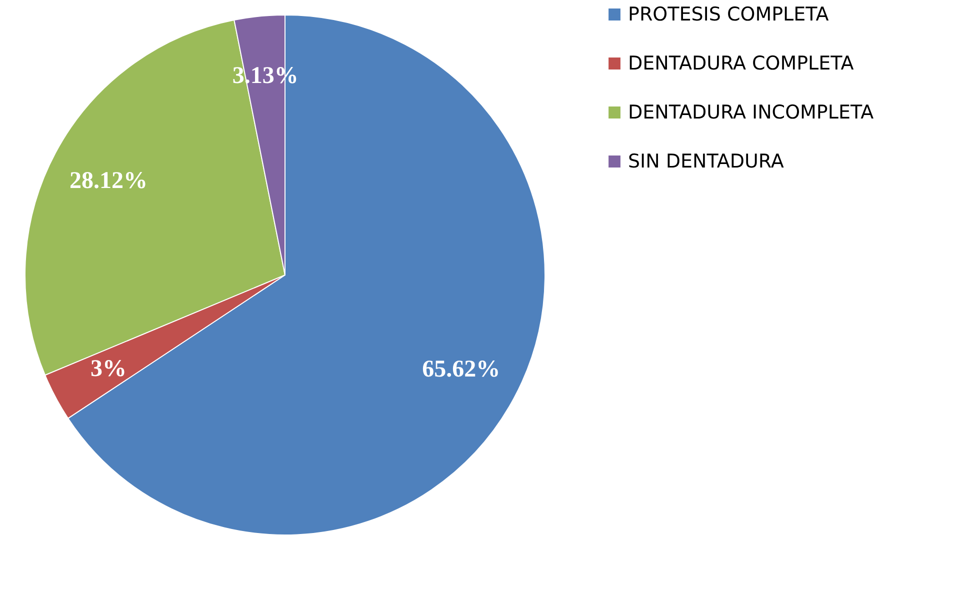 This screenshot has width=980, height=605. Describe the element at coordinates (108, 181) in the screenshot. I see `data-label: 28.12%` at that location.